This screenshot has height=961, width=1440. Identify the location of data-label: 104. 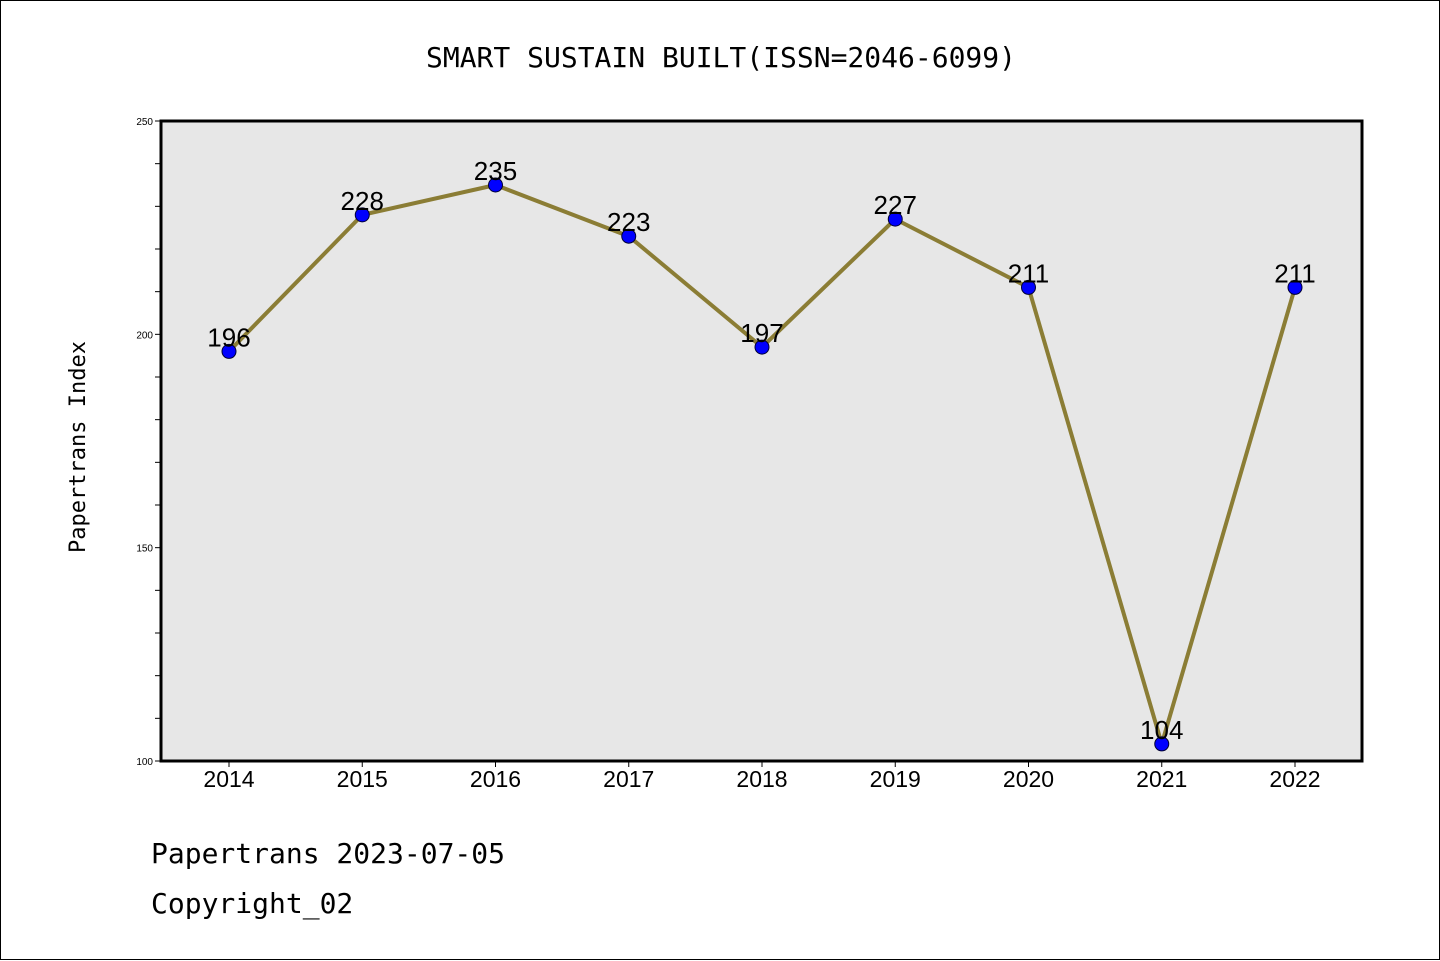
(1161, 730).